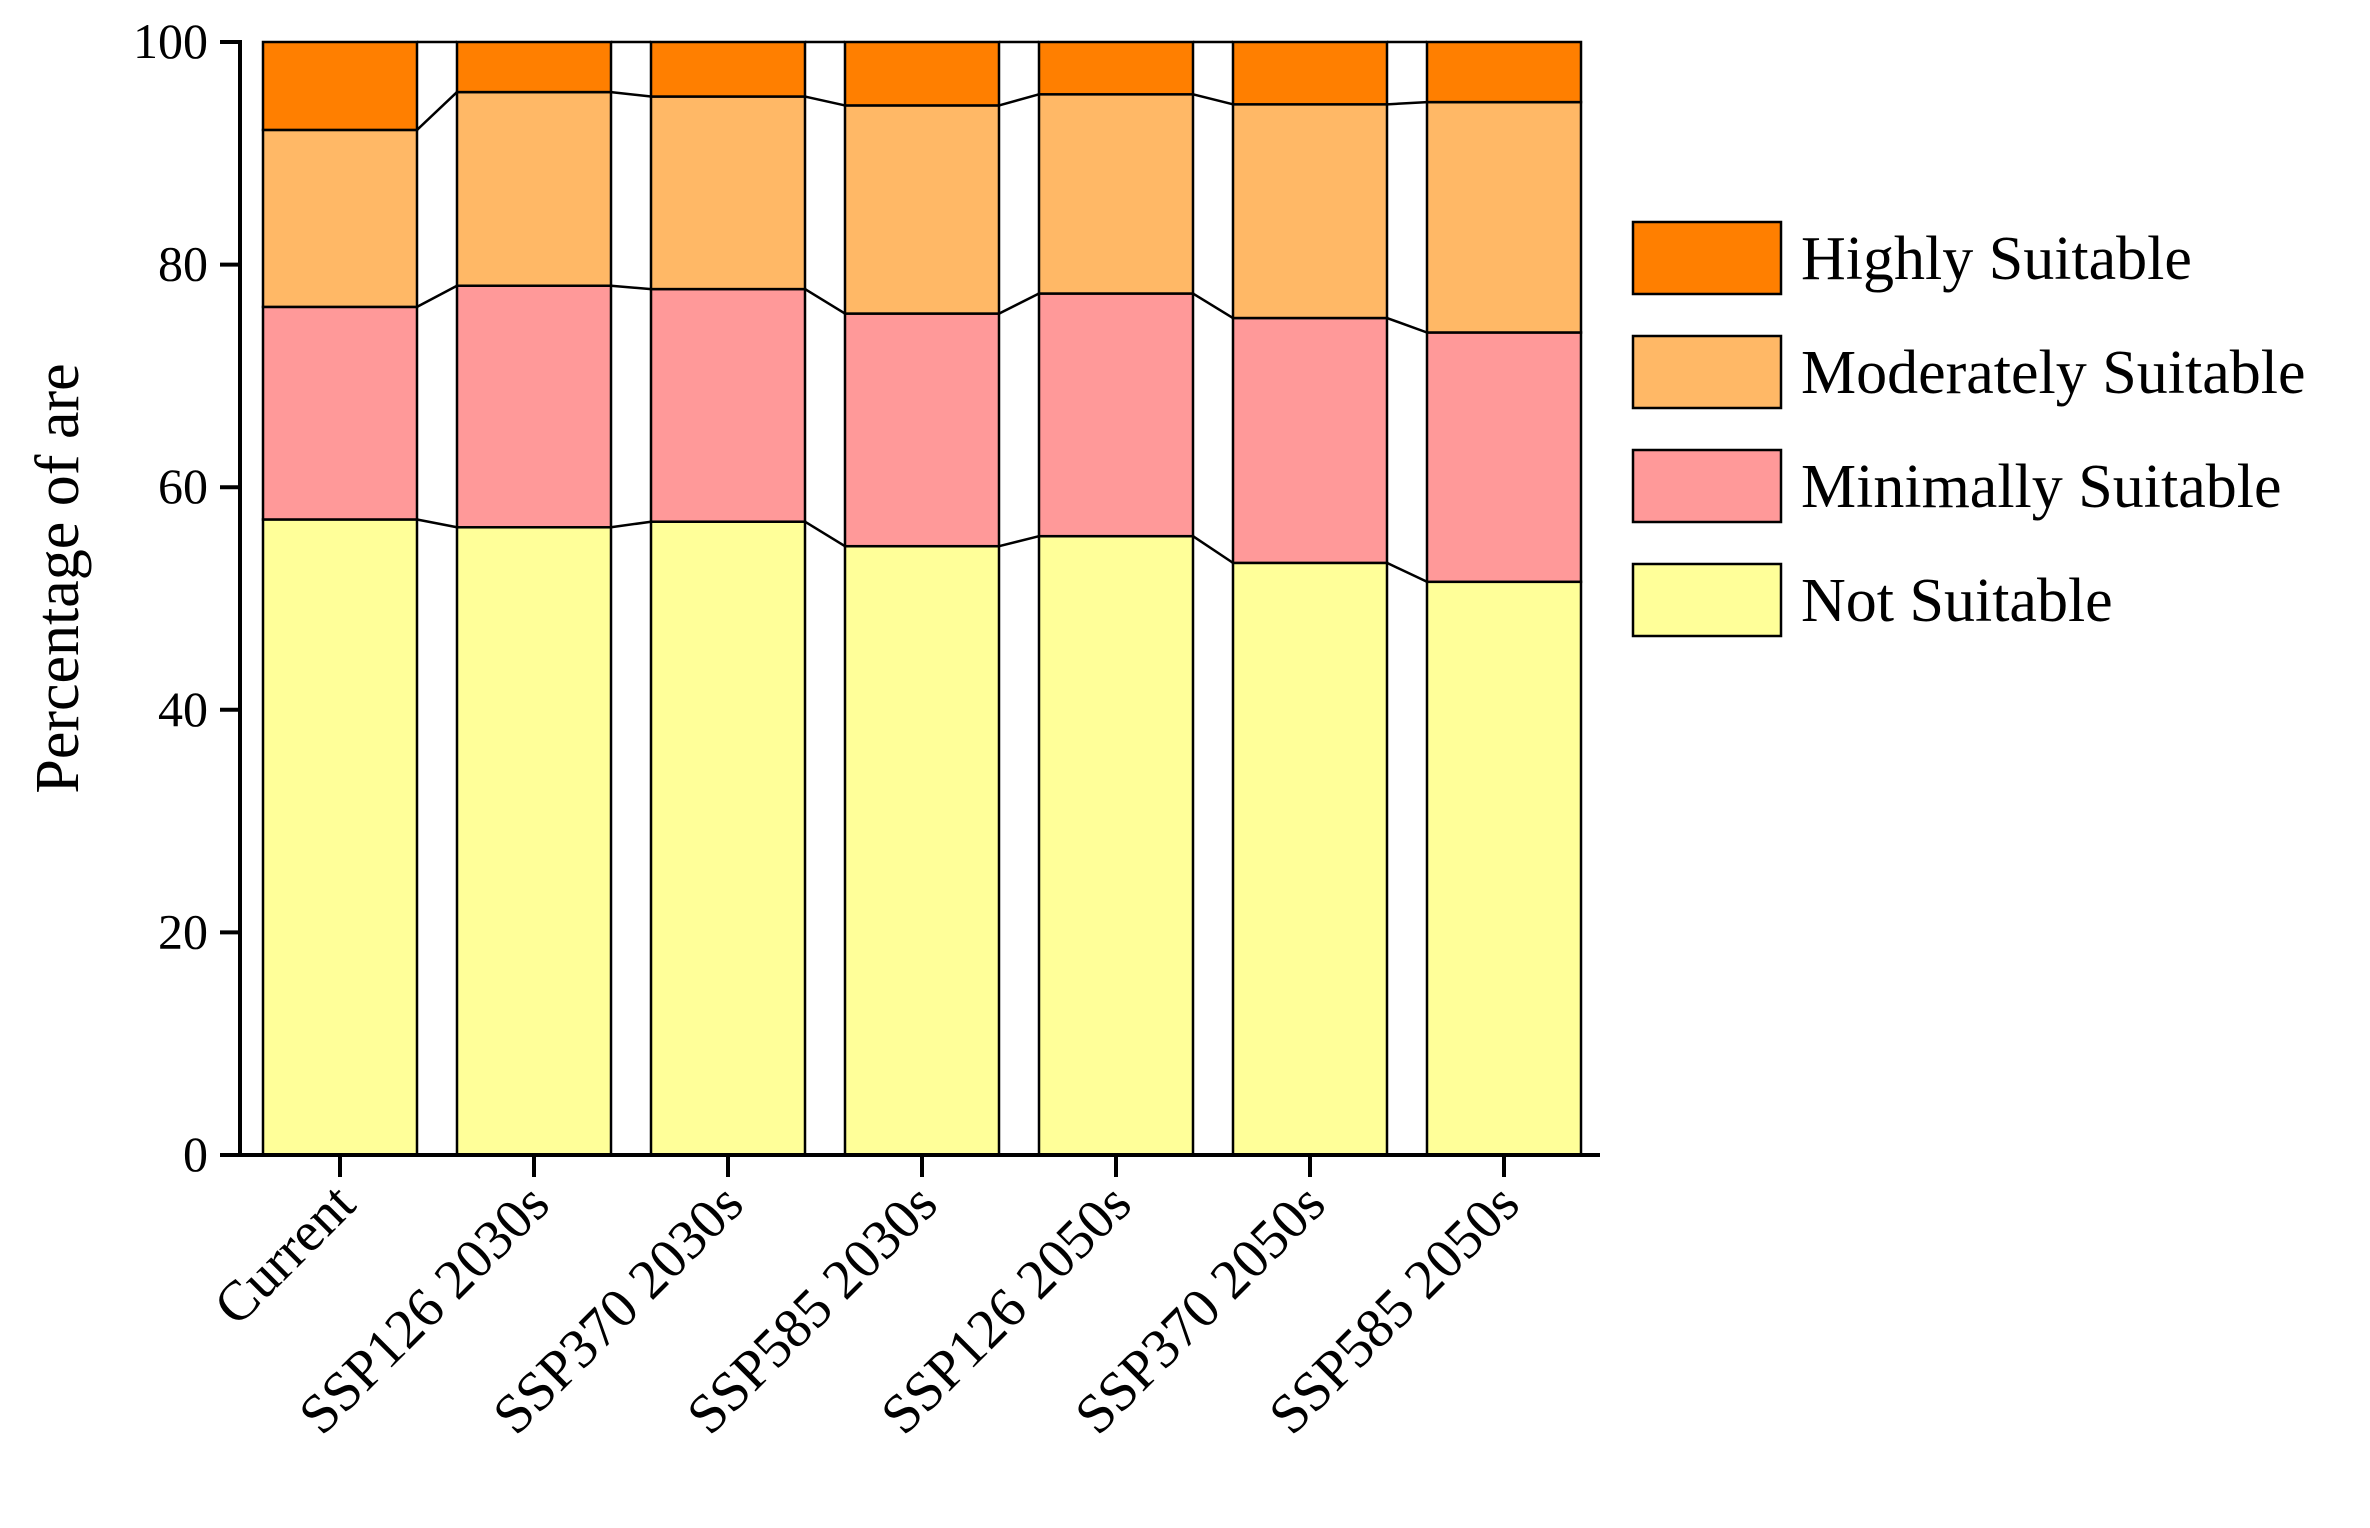 The width and height of the screenshot is (2370, 1528). Describe the element at coordinates (1707, 372) in the screenshot. I see `legend-swatch-moderately-suitable` at that location.